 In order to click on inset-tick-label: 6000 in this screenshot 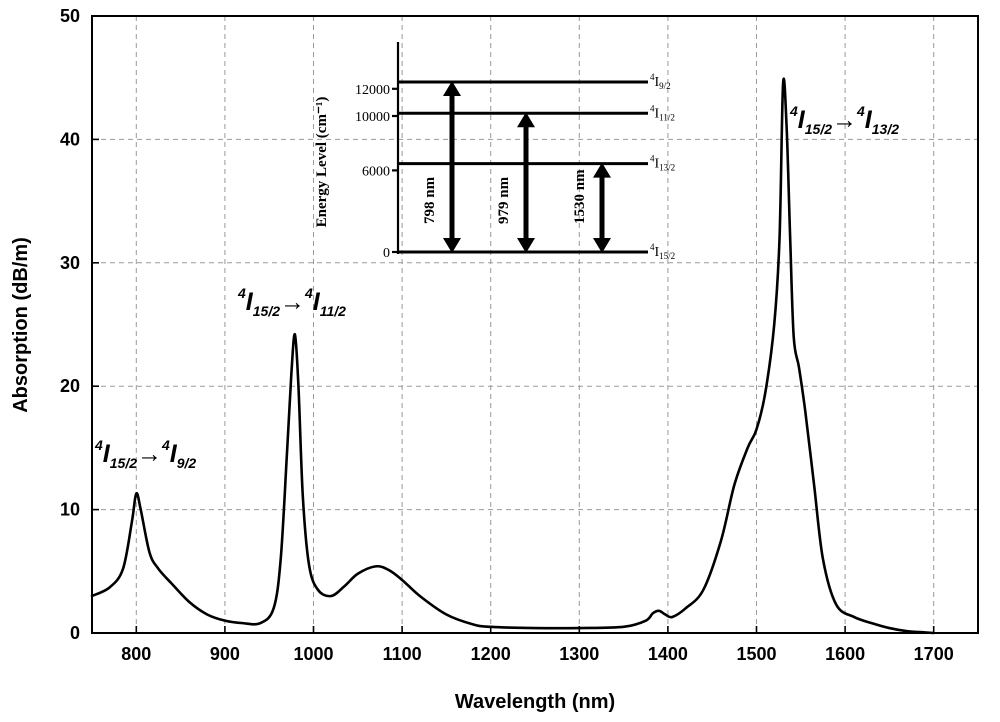, I will do `click(376, 171)`.